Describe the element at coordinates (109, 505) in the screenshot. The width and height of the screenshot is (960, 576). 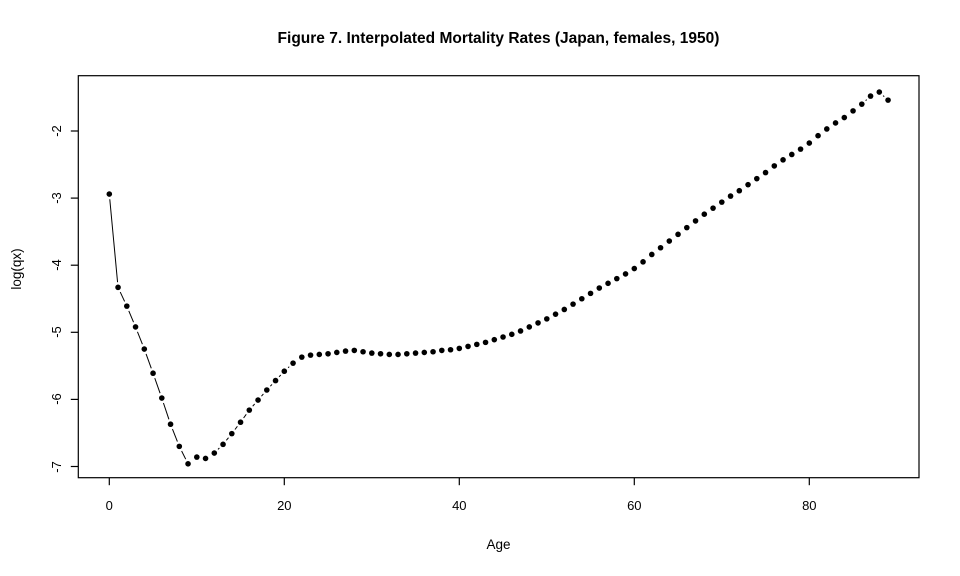
I see `x-tick-label: 0` at that location.